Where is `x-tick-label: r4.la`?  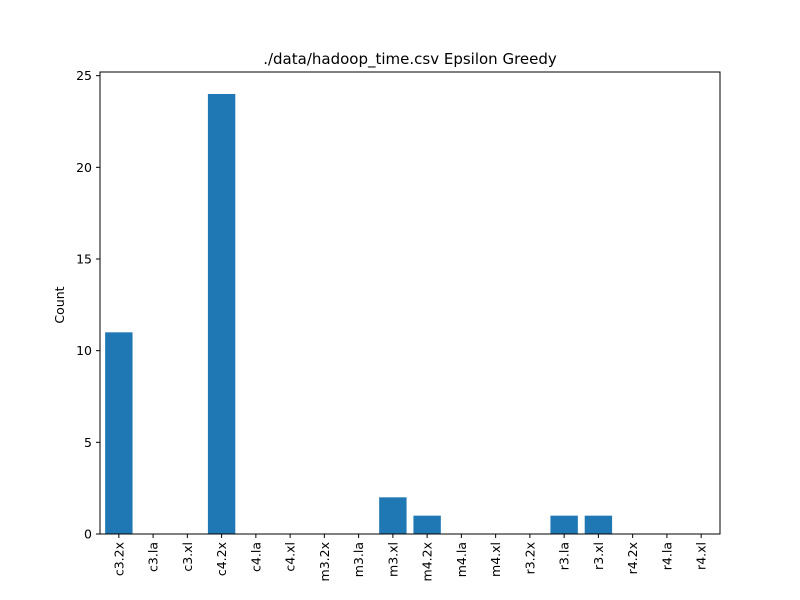
x-tick-label: r4.la is located at coordinates (666, 556).